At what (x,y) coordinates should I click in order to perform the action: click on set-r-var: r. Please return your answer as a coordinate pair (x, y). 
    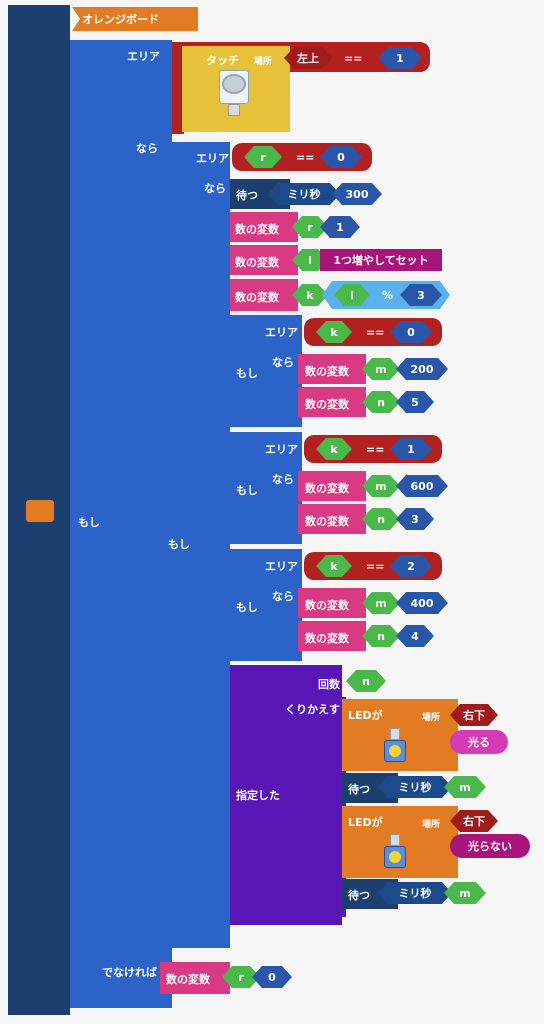
    Looking at the image, I should click on (310, 227).